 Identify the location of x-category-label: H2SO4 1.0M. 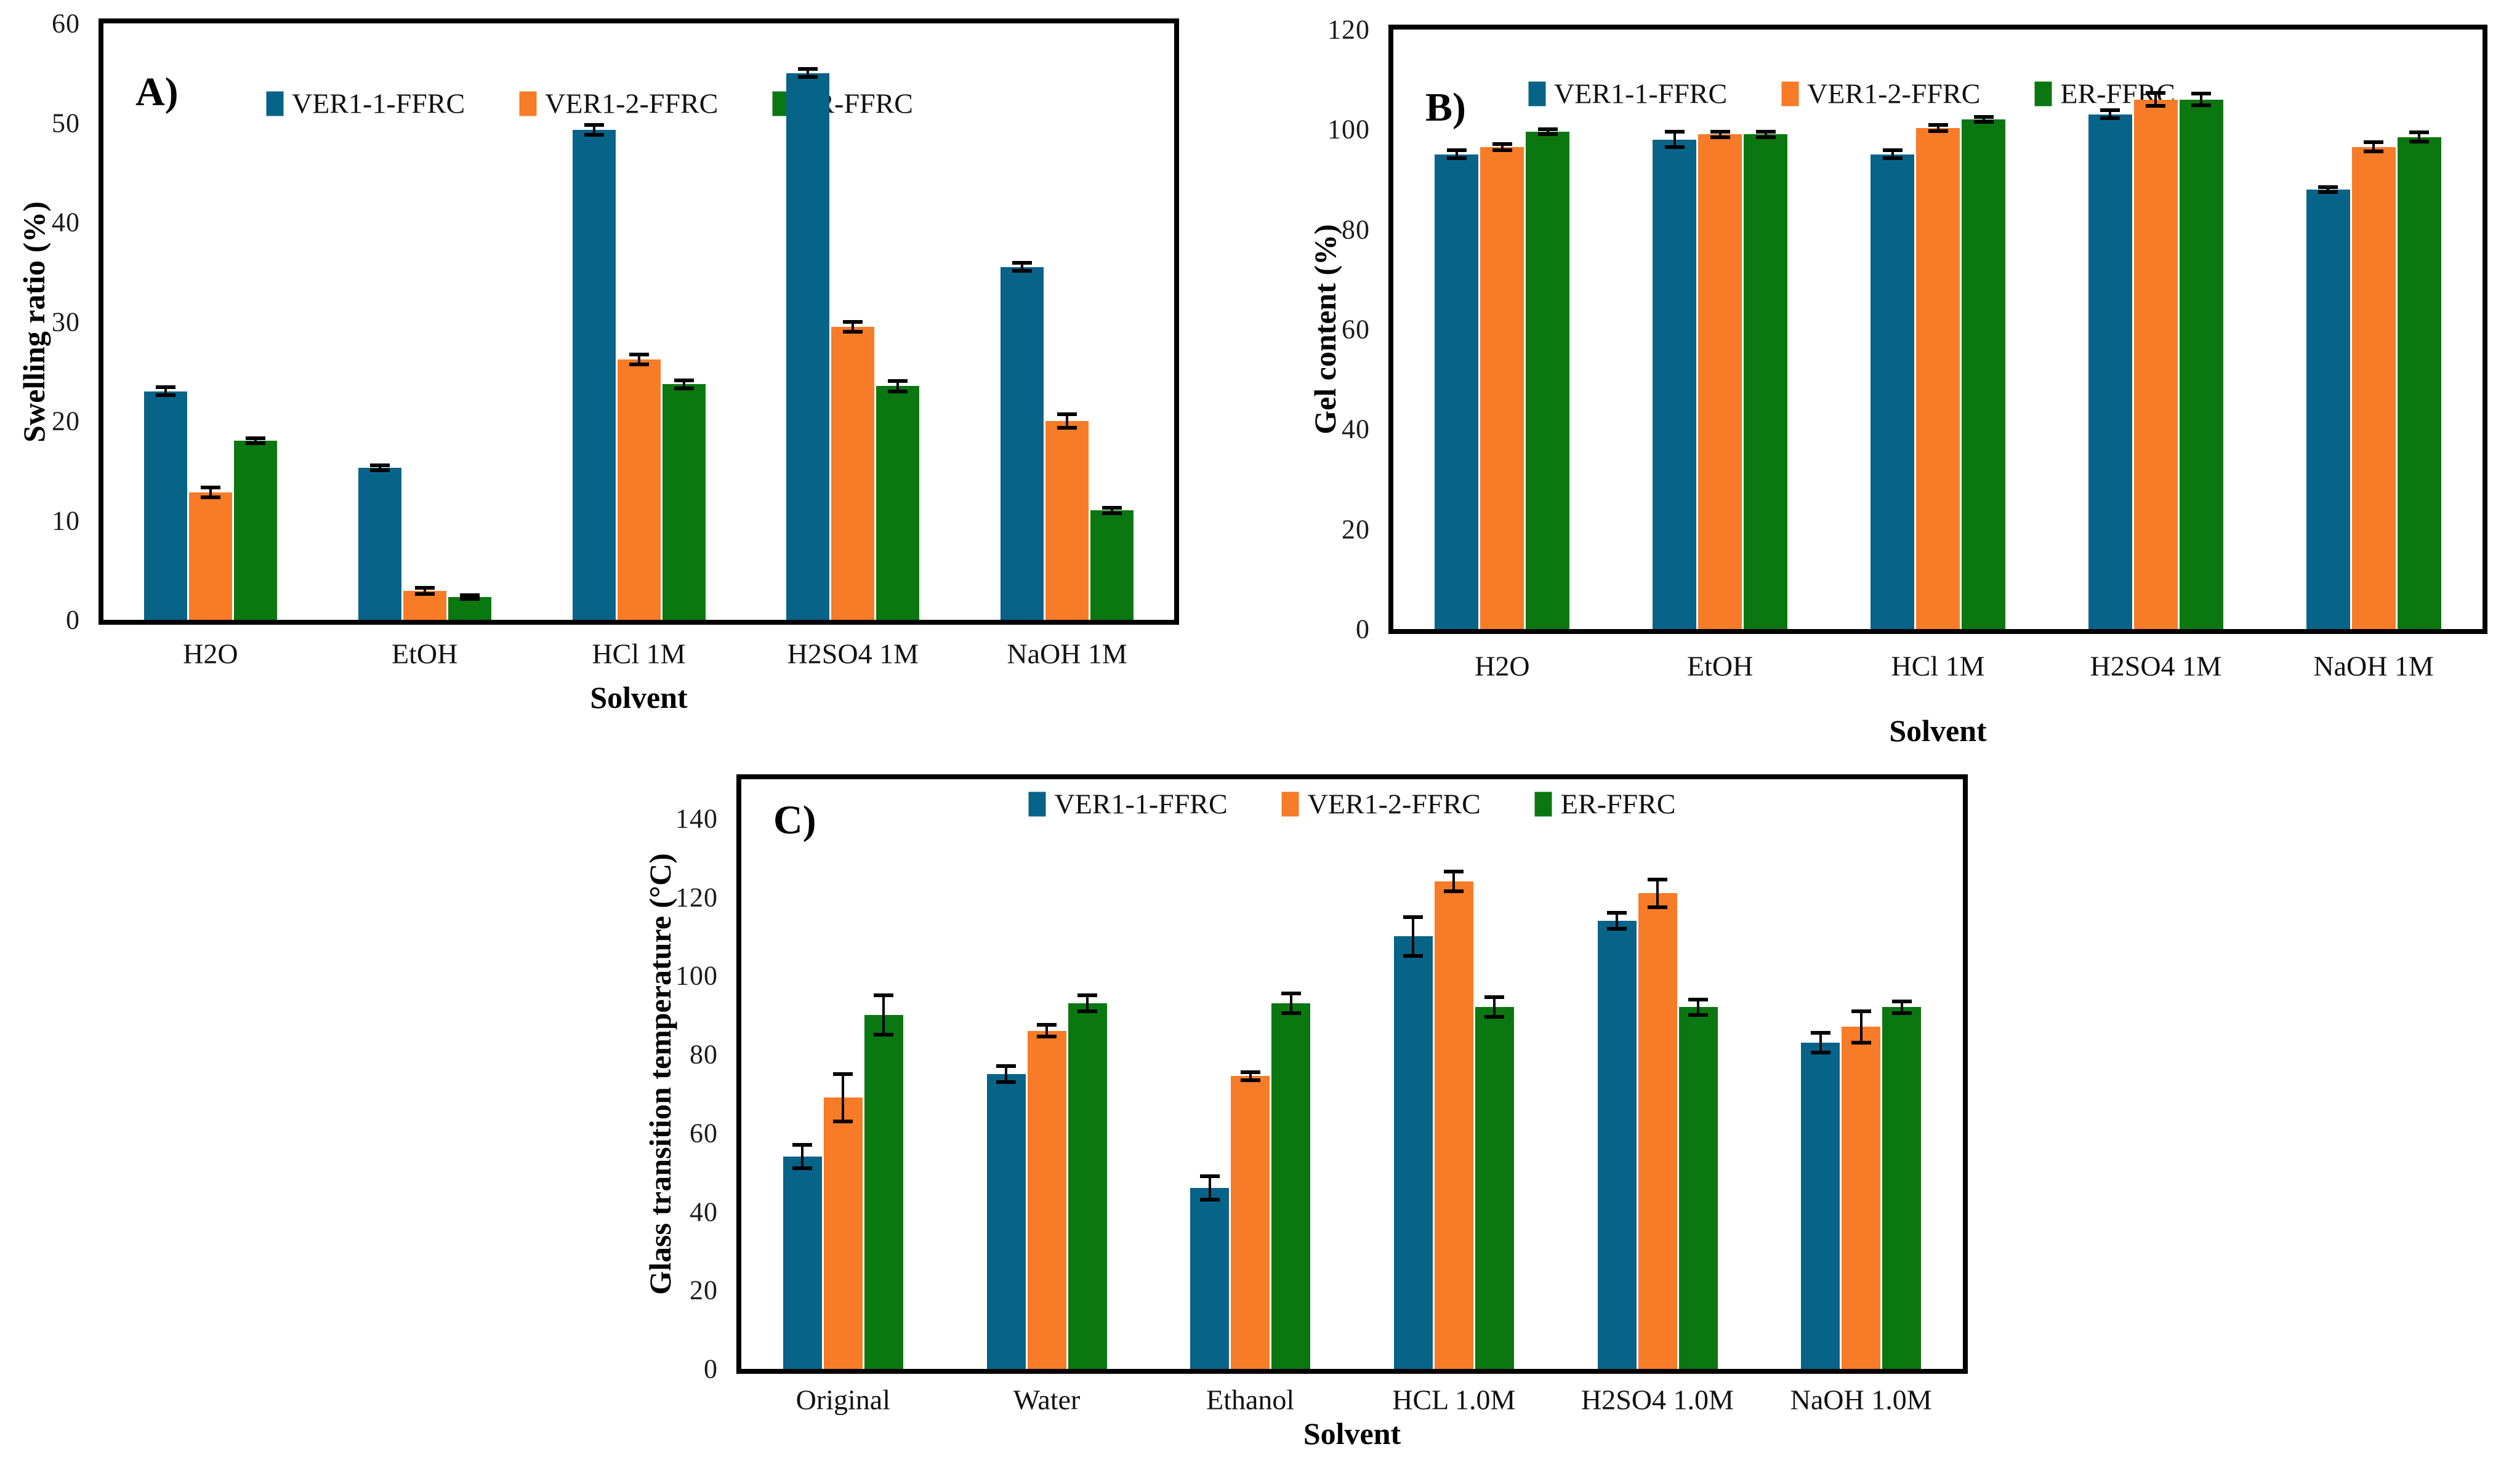
(1658, 1400).